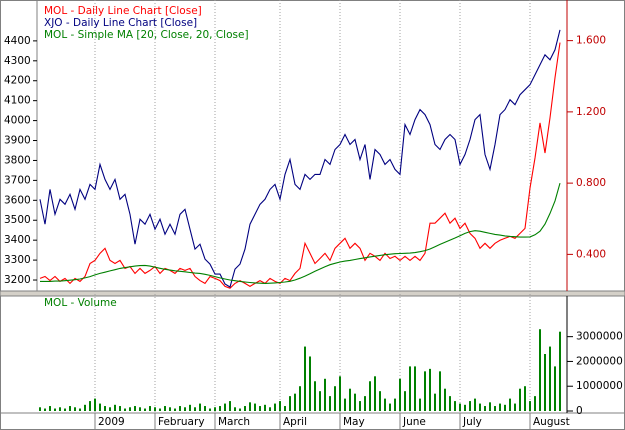 This screenshot has width=625, height=430. I want to click on y-tick-label: 3800, so click(17, 160).